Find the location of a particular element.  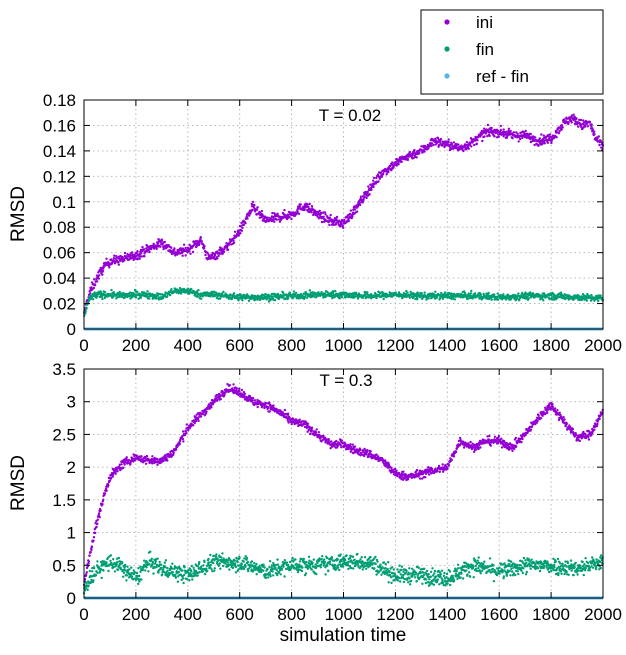

legend-label-fin: fin is located at coordinates (485, 49).